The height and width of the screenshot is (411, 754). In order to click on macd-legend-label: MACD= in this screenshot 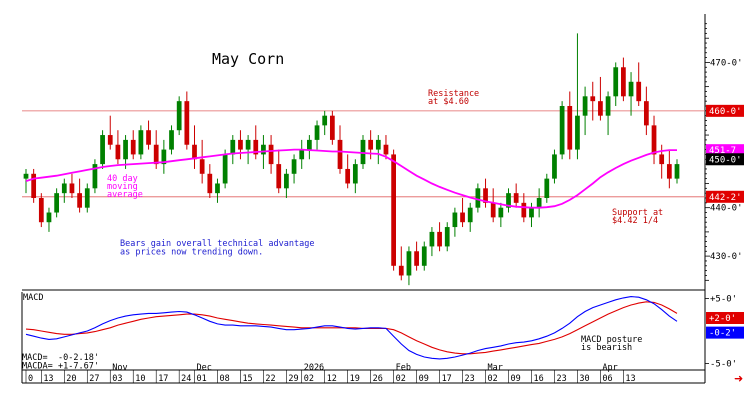, I will do `click(35, 358)`.